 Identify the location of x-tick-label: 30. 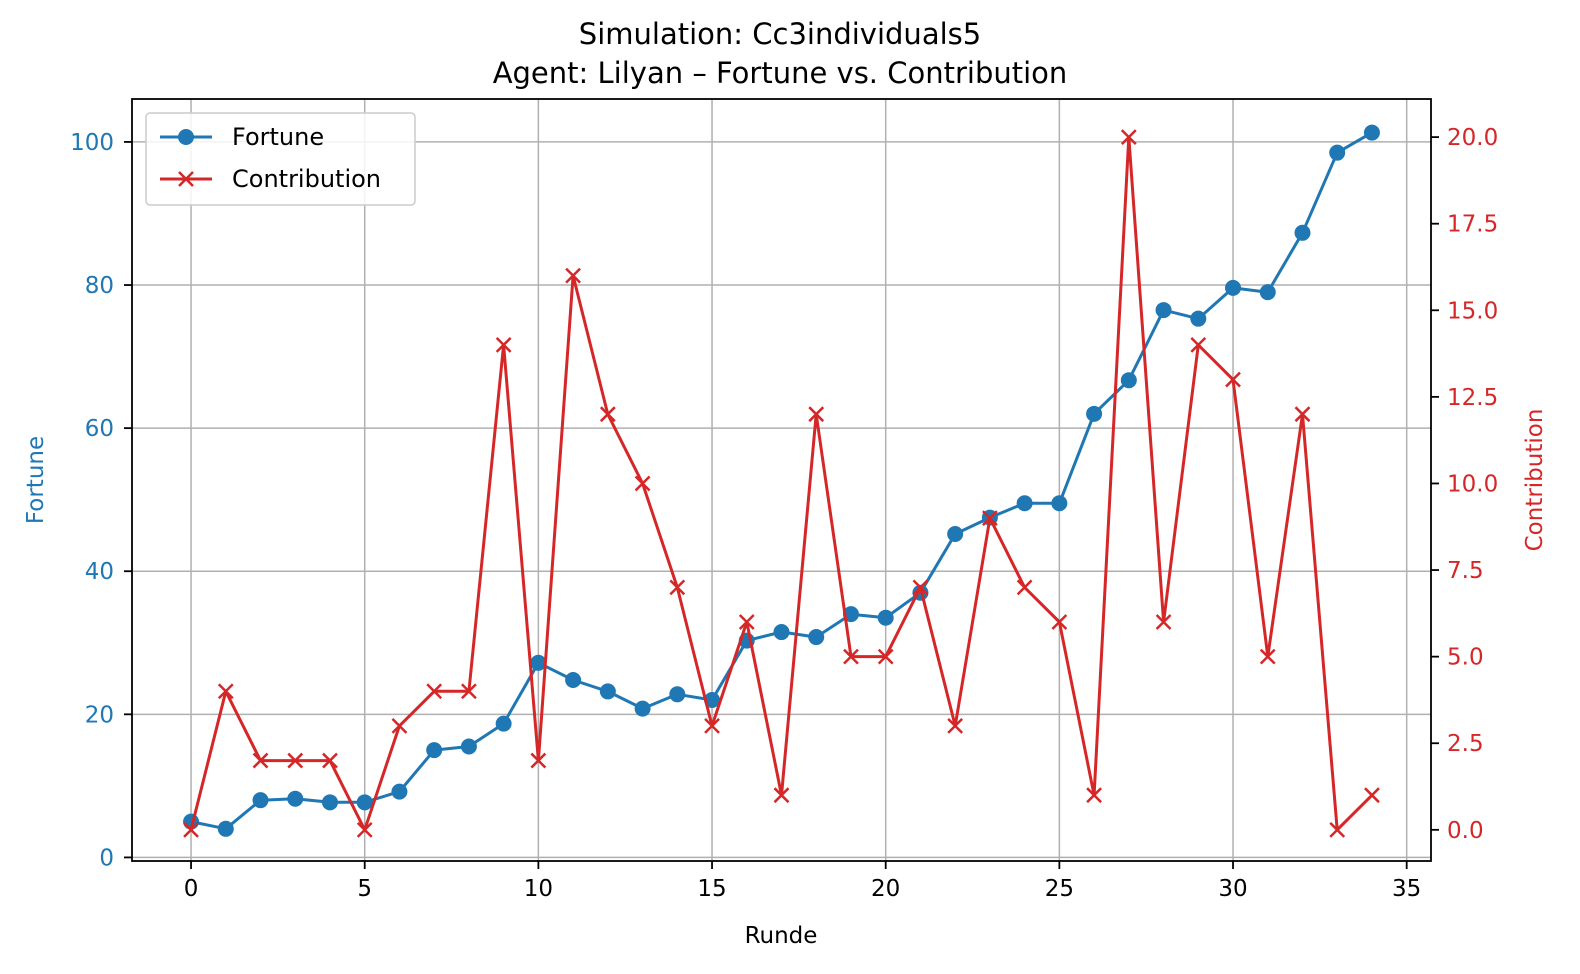
(1232, 889).